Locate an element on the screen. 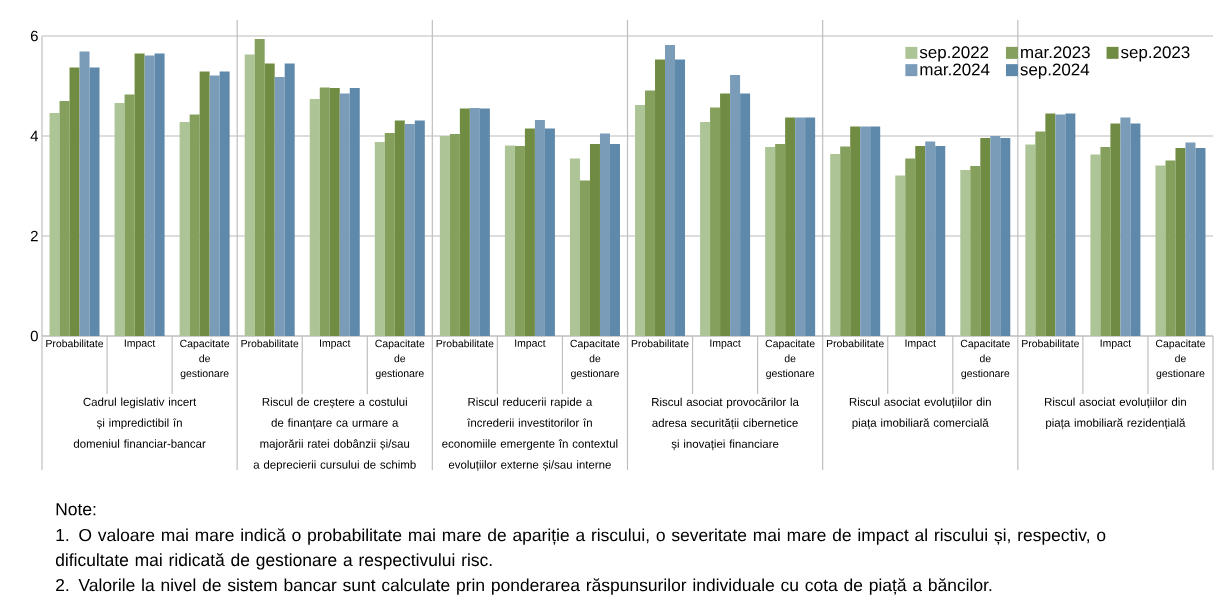 This screenshot has height=601, width=1217. y-tick-label: 4 is located at coordinates (34, 136).